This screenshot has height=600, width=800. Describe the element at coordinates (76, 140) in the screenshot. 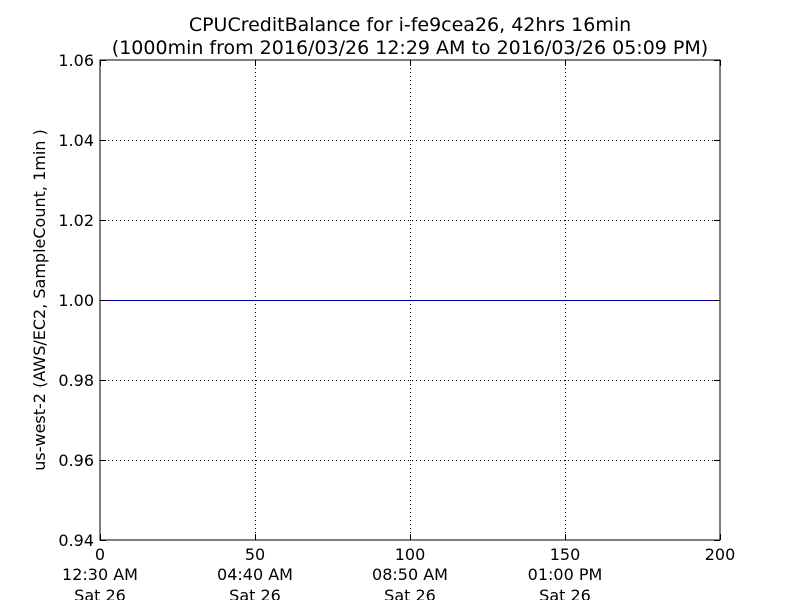

I see `y-tick-label: 1.04` at that location.